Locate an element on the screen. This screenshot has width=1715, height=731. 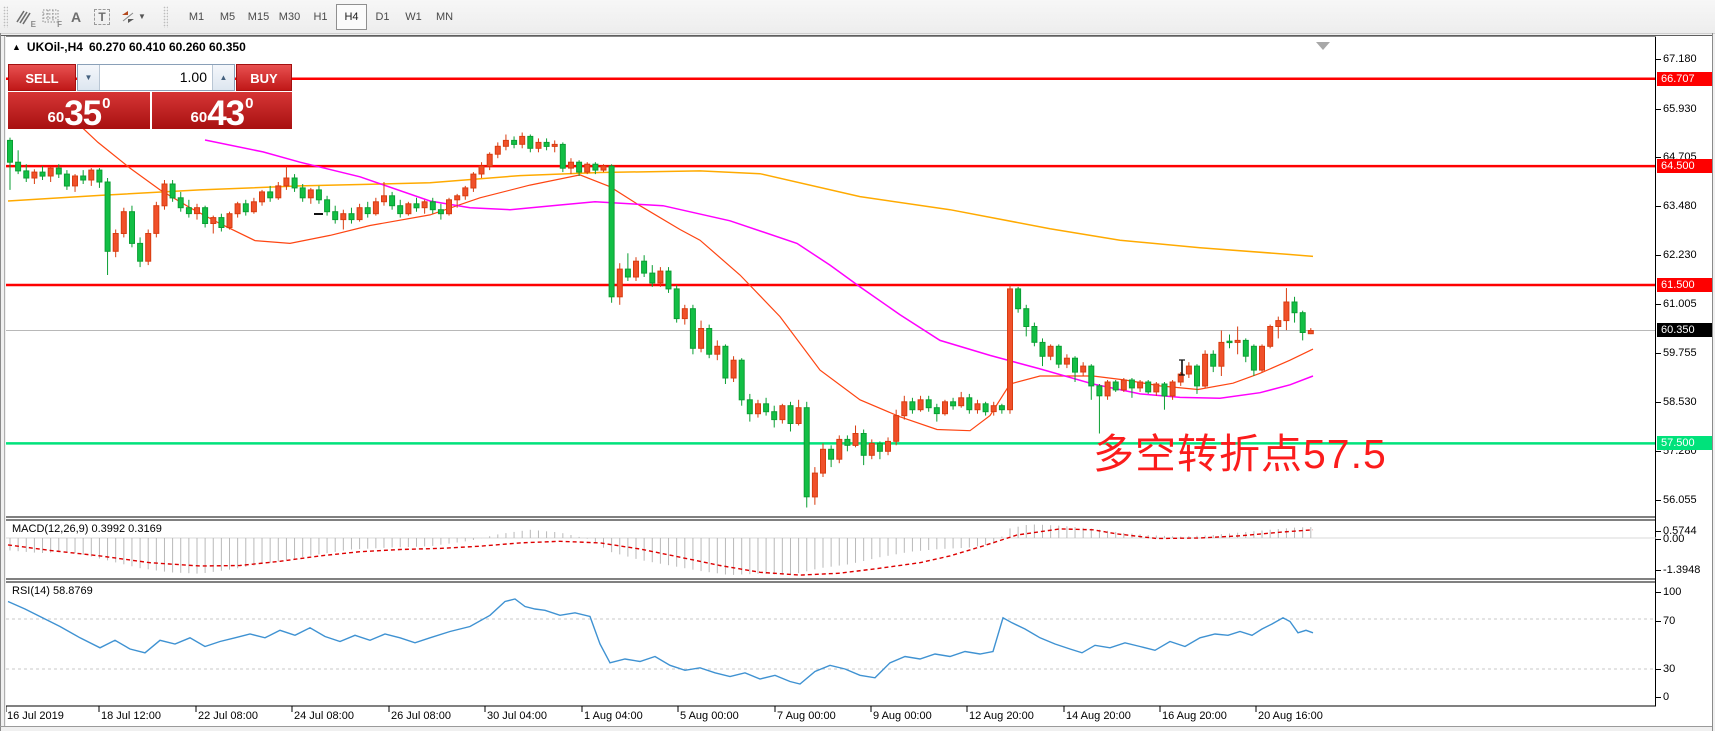
price-tick-label: 65.930 is located at coordinates (1676, 108).